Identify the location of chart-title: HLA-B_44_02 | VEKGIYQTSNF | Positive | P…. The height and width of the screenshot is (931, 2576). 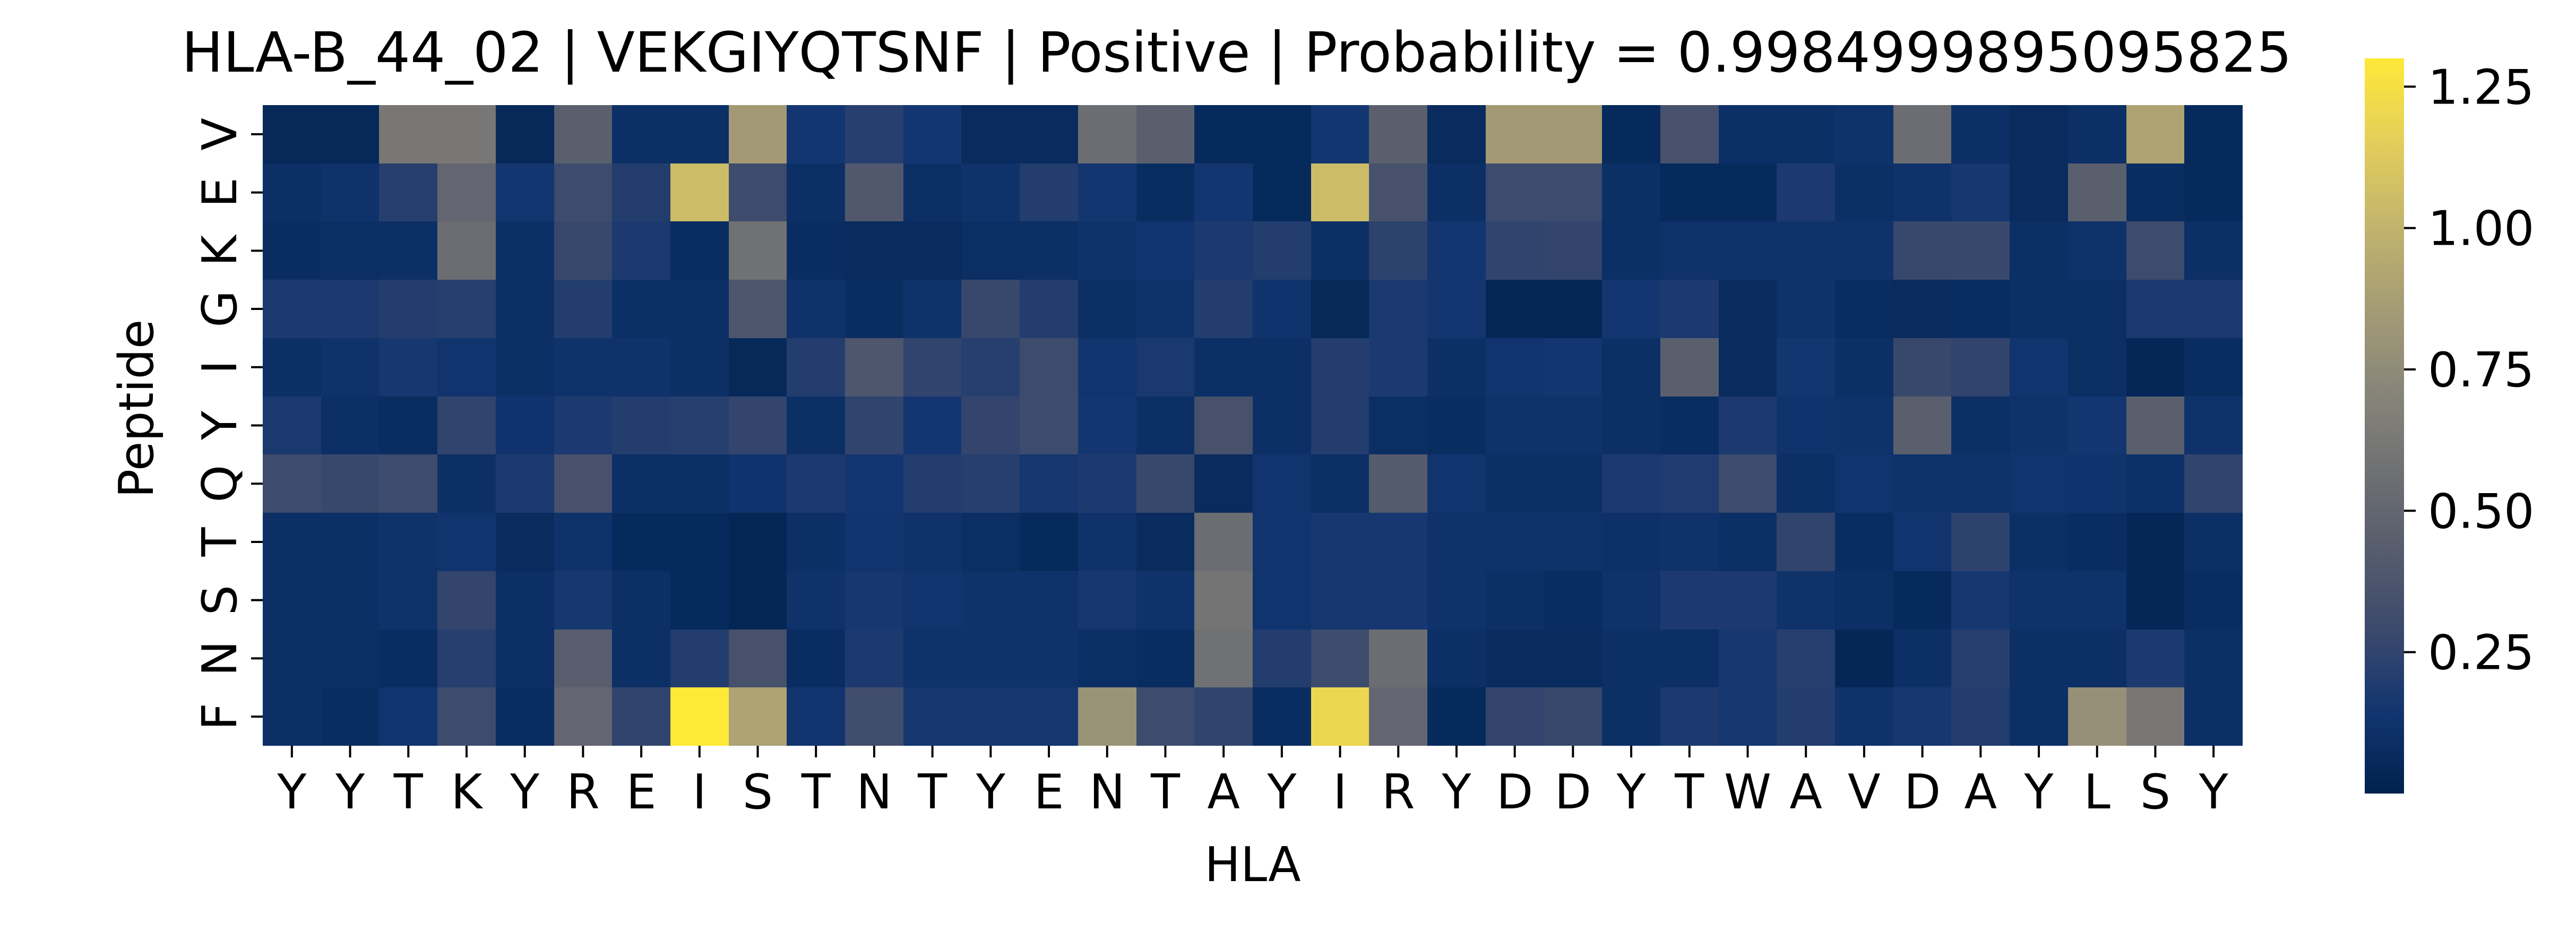
(1236, 52).